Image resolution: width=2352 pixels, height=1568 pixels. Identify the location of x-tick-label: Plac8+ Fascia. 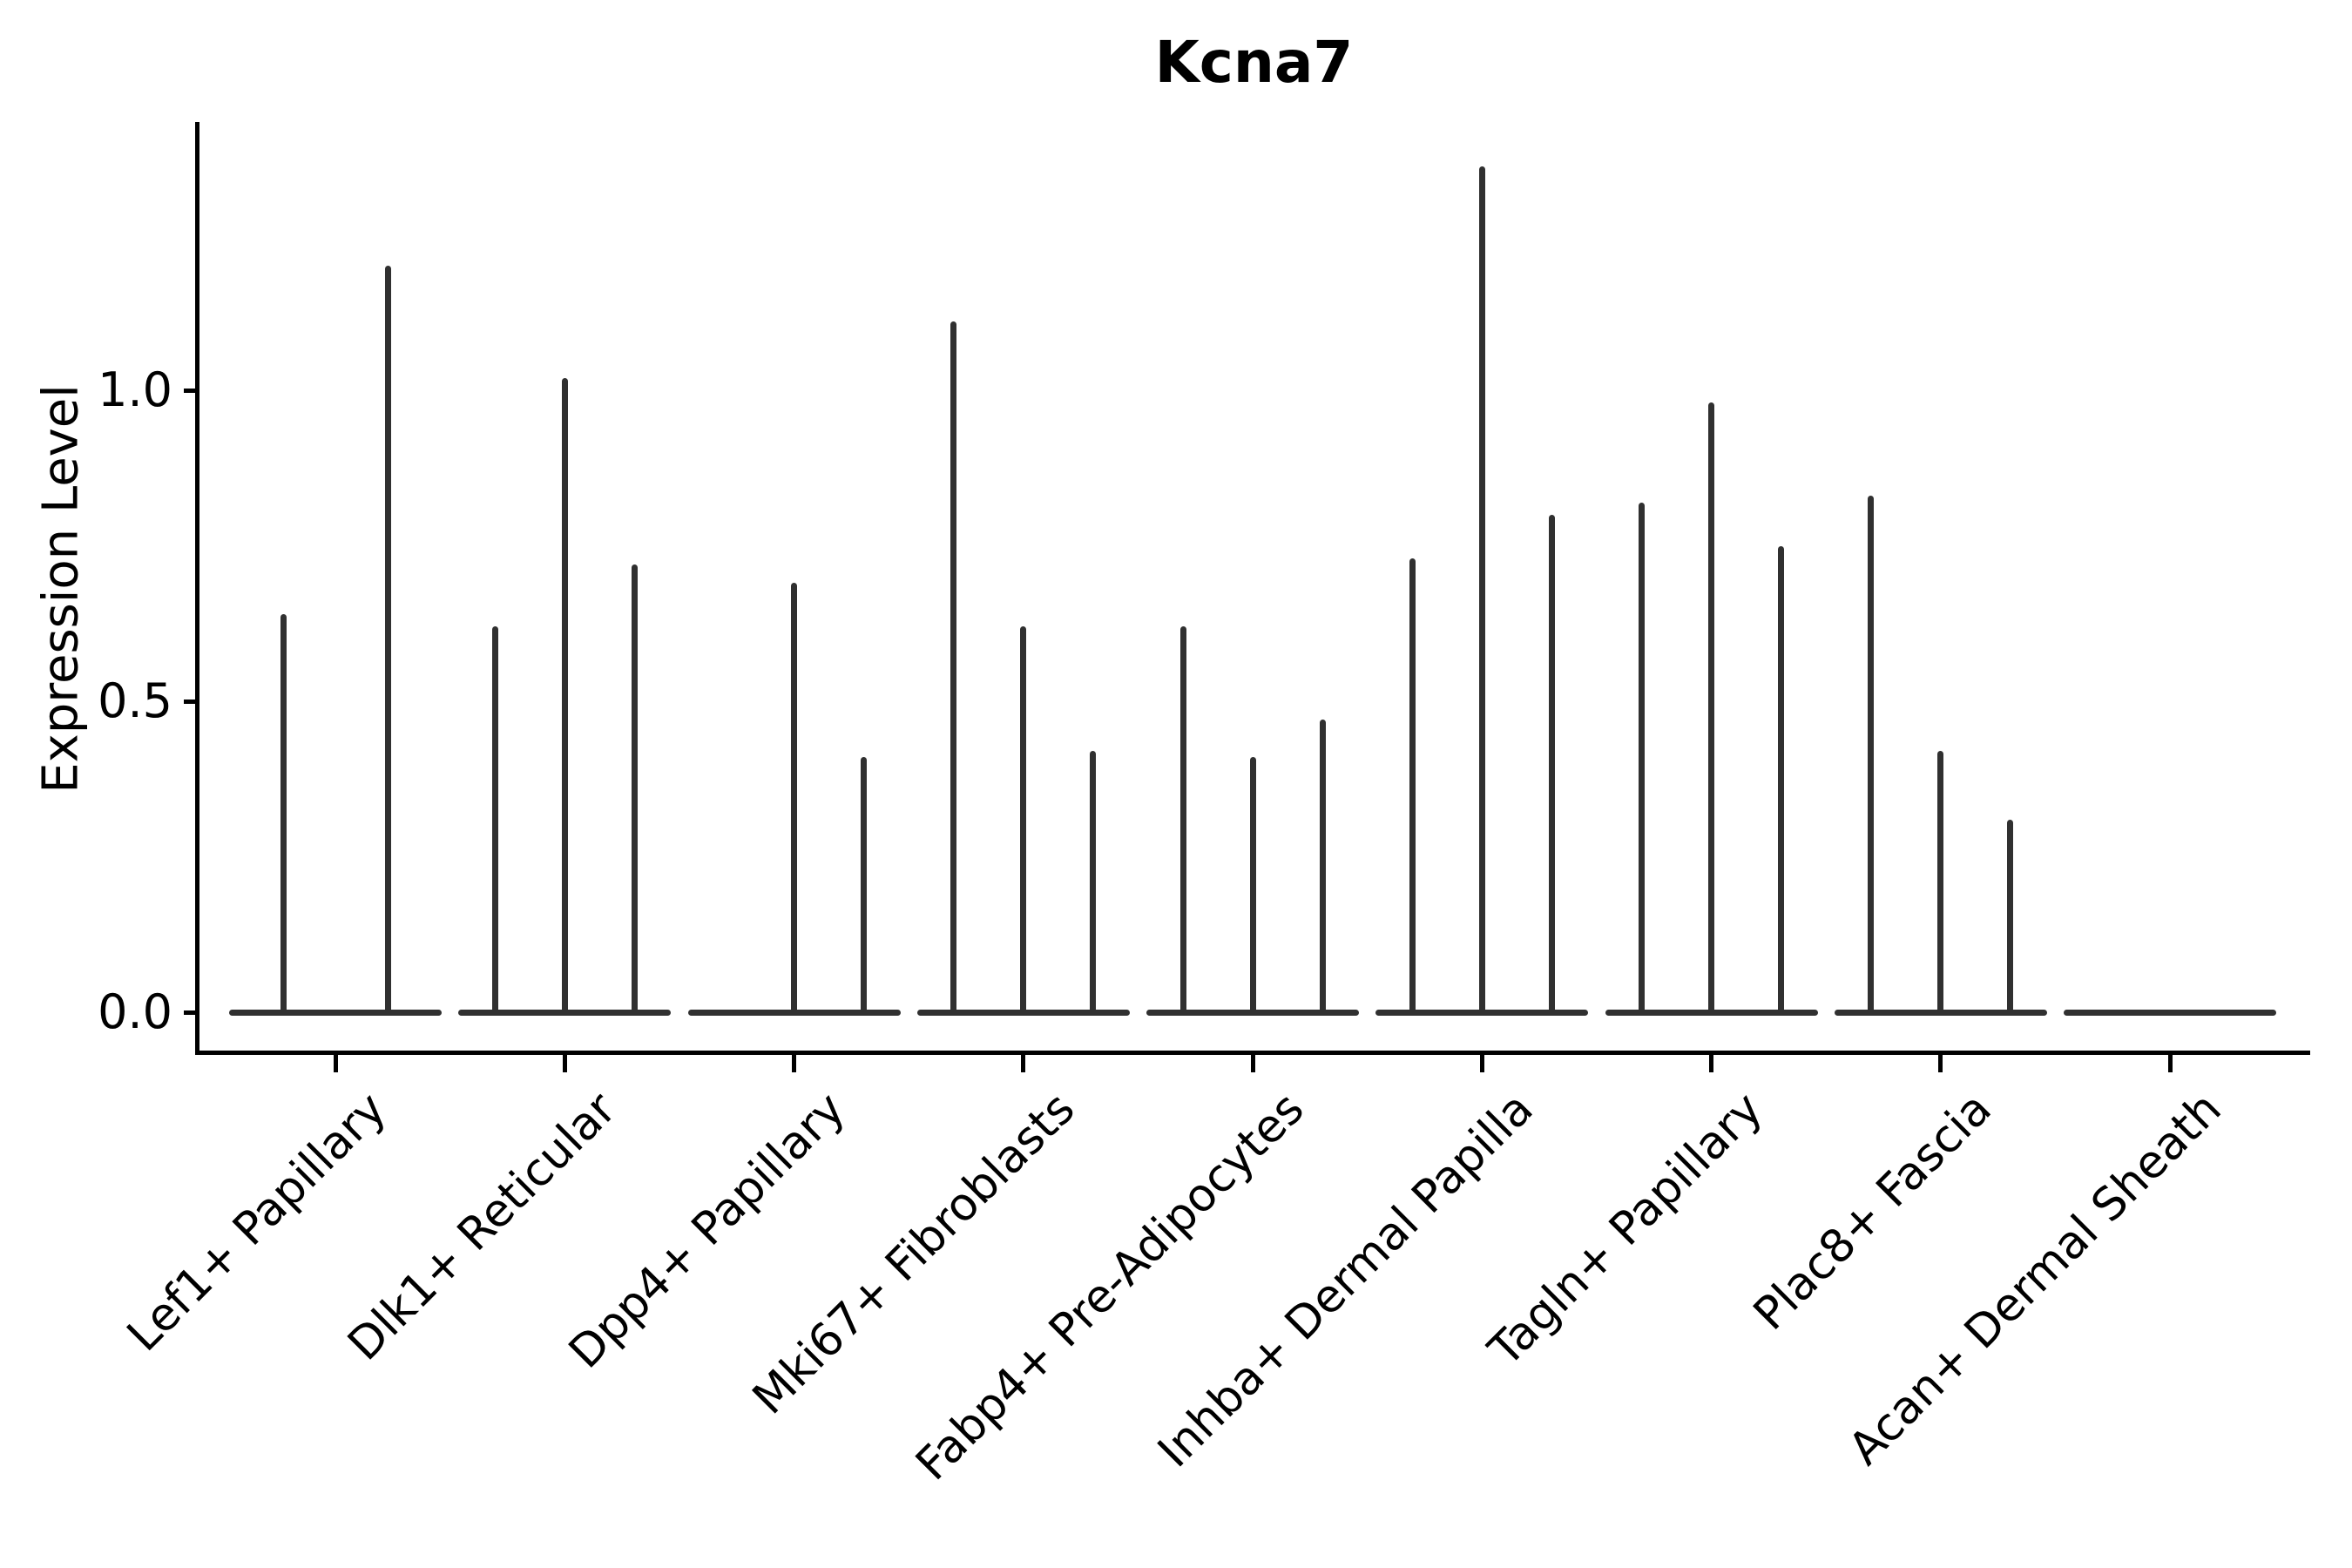
(1874, 1211).